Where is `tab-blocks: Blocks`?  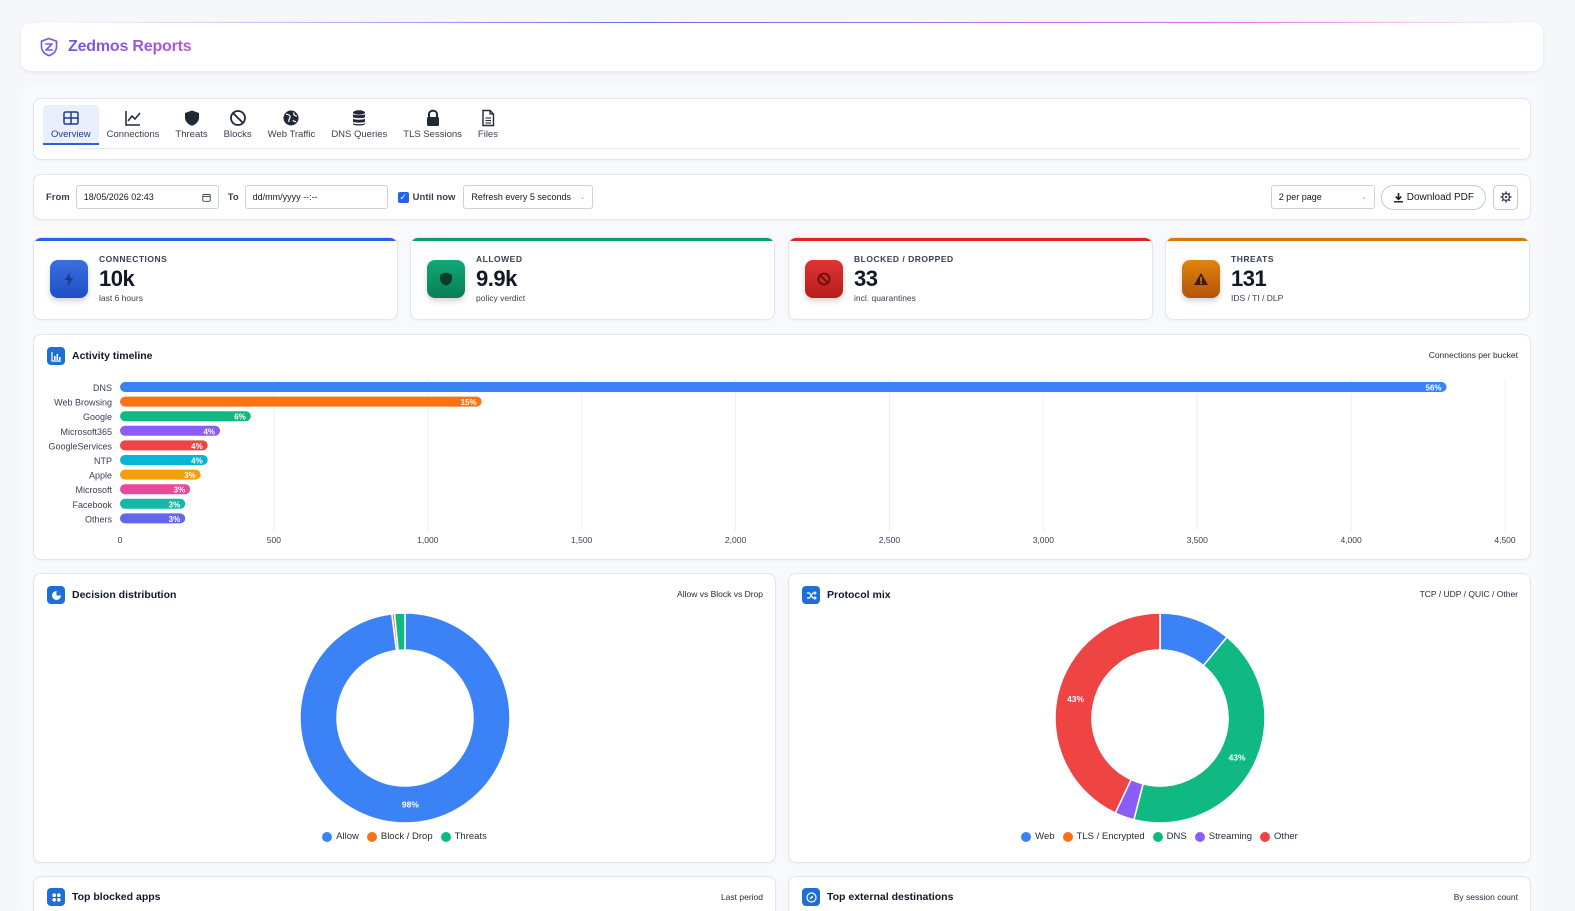
tab-blocks: Blocks is located at coordinates (238, 125).